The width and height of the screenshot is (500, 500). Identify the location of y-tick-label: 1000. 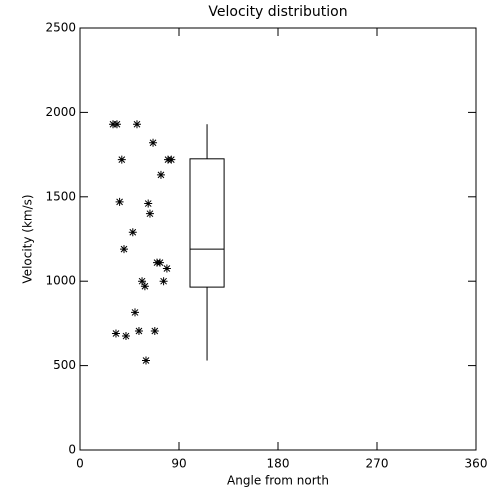
(60, 281).